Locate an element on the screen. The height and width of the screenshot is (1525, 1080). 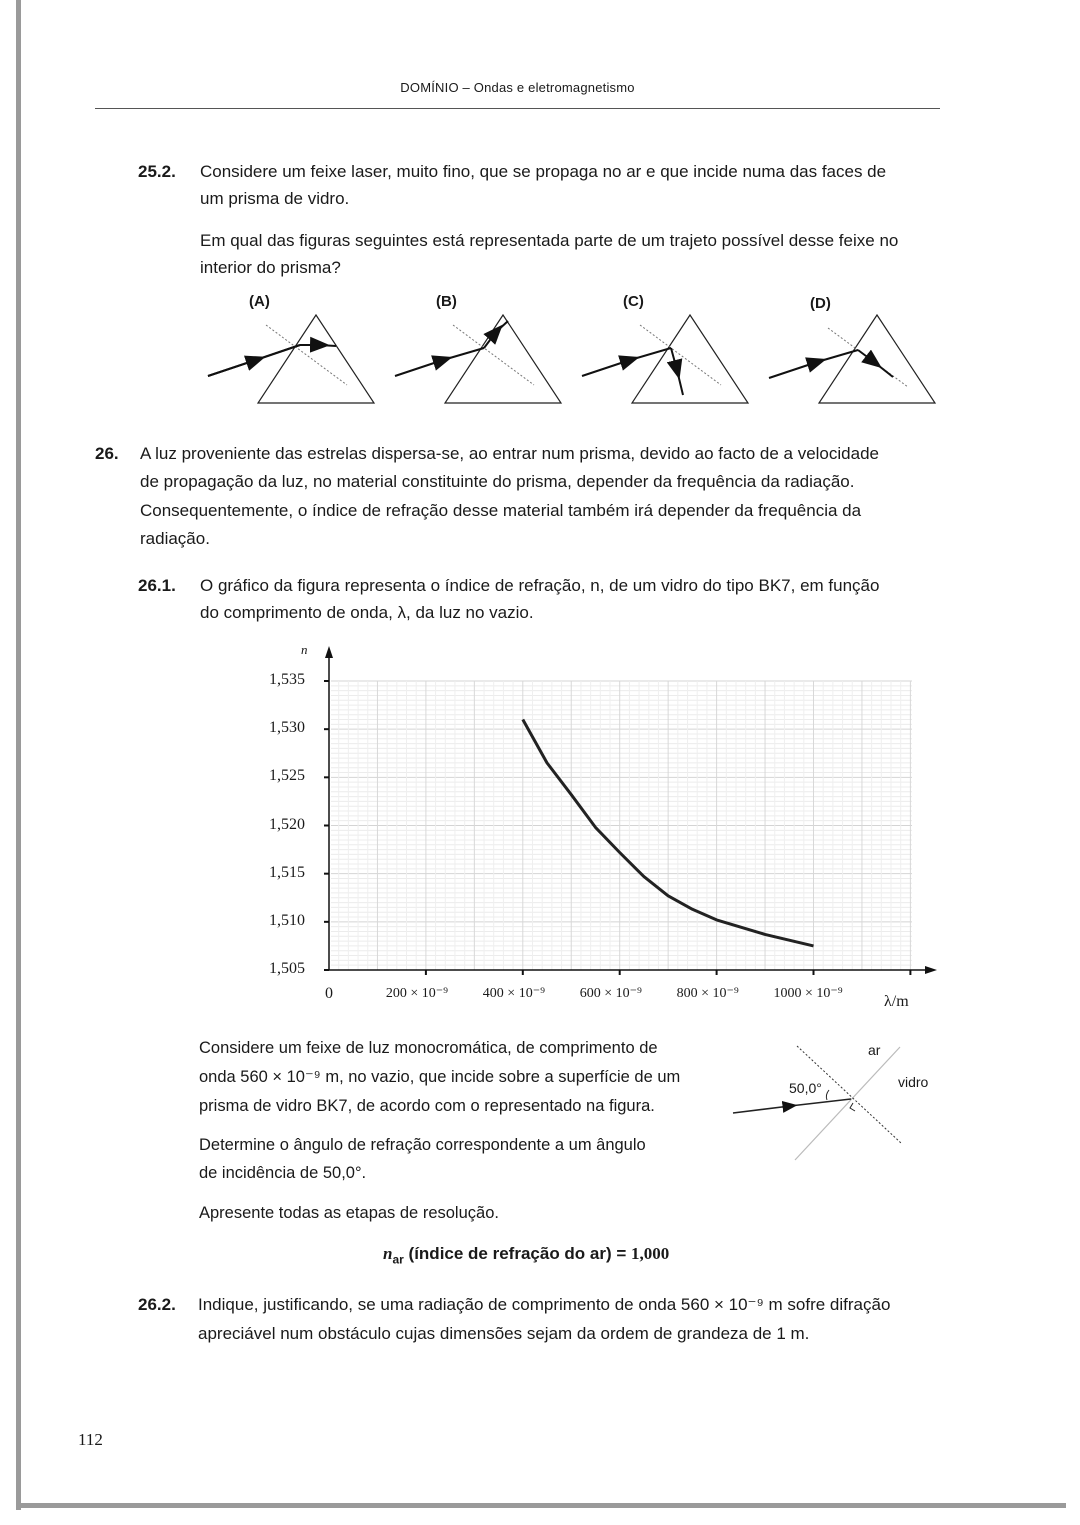
question-text: interior do prisma? is located at coordinates (270, 267).